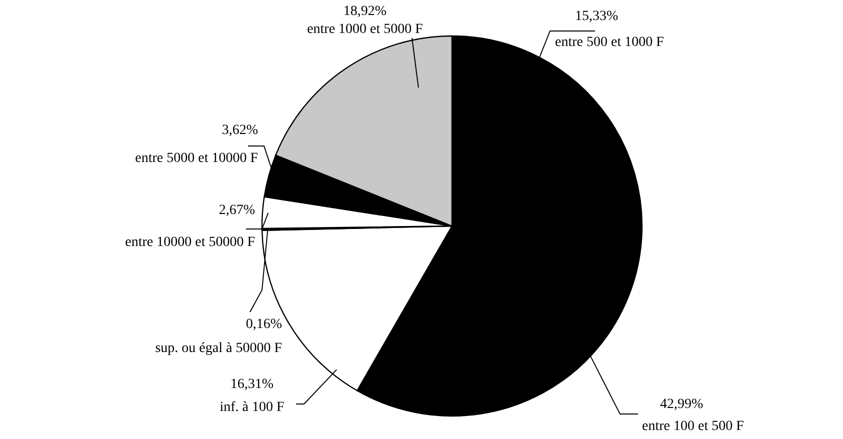 The image size is (843, 439). I want to click on data-label: 3,62%, so click(240, 130).